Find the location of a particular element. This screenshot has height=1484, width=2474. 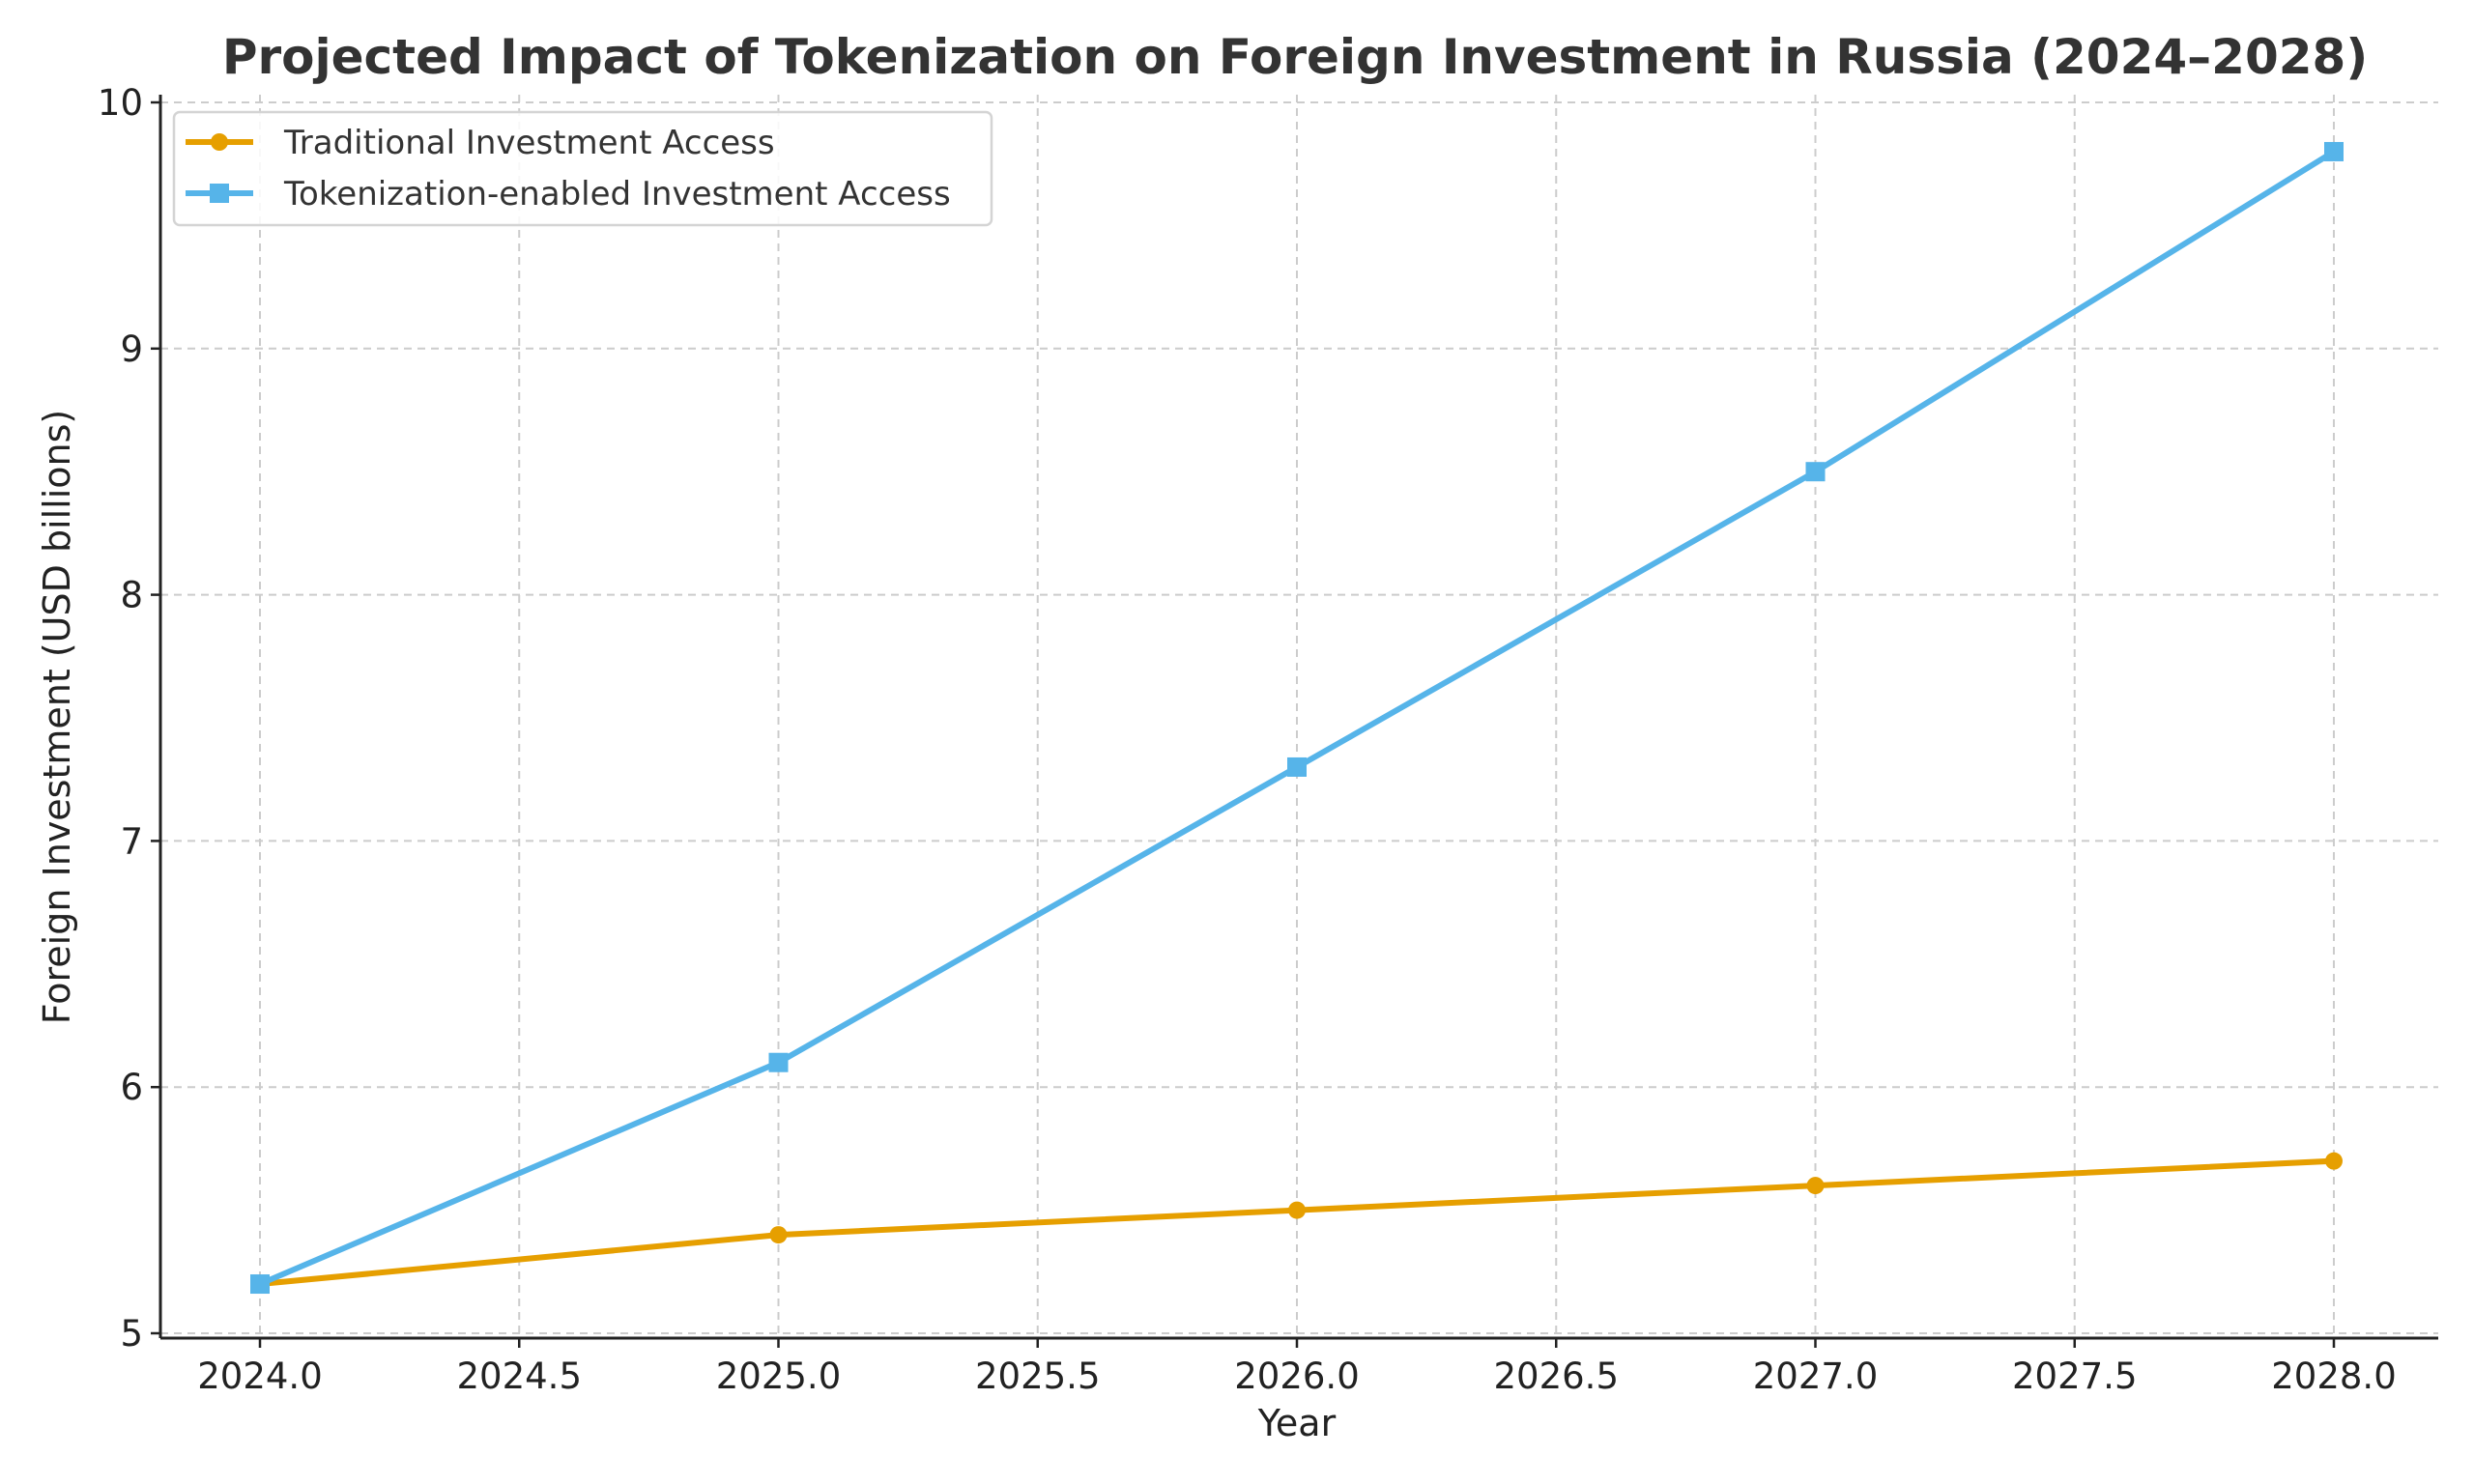

y-tick-label: 9 is located at coordinates (131, 349).